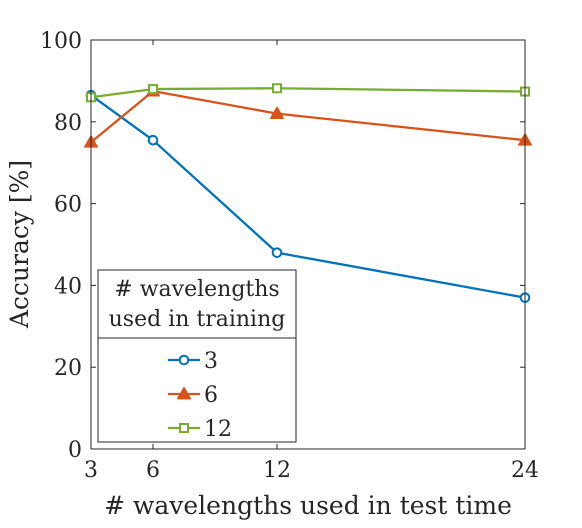 The image size is (582, 528). Describe the element at coordinates (68, 368) in the screenshot. I see `y-tick-label-20: 20` at that location.